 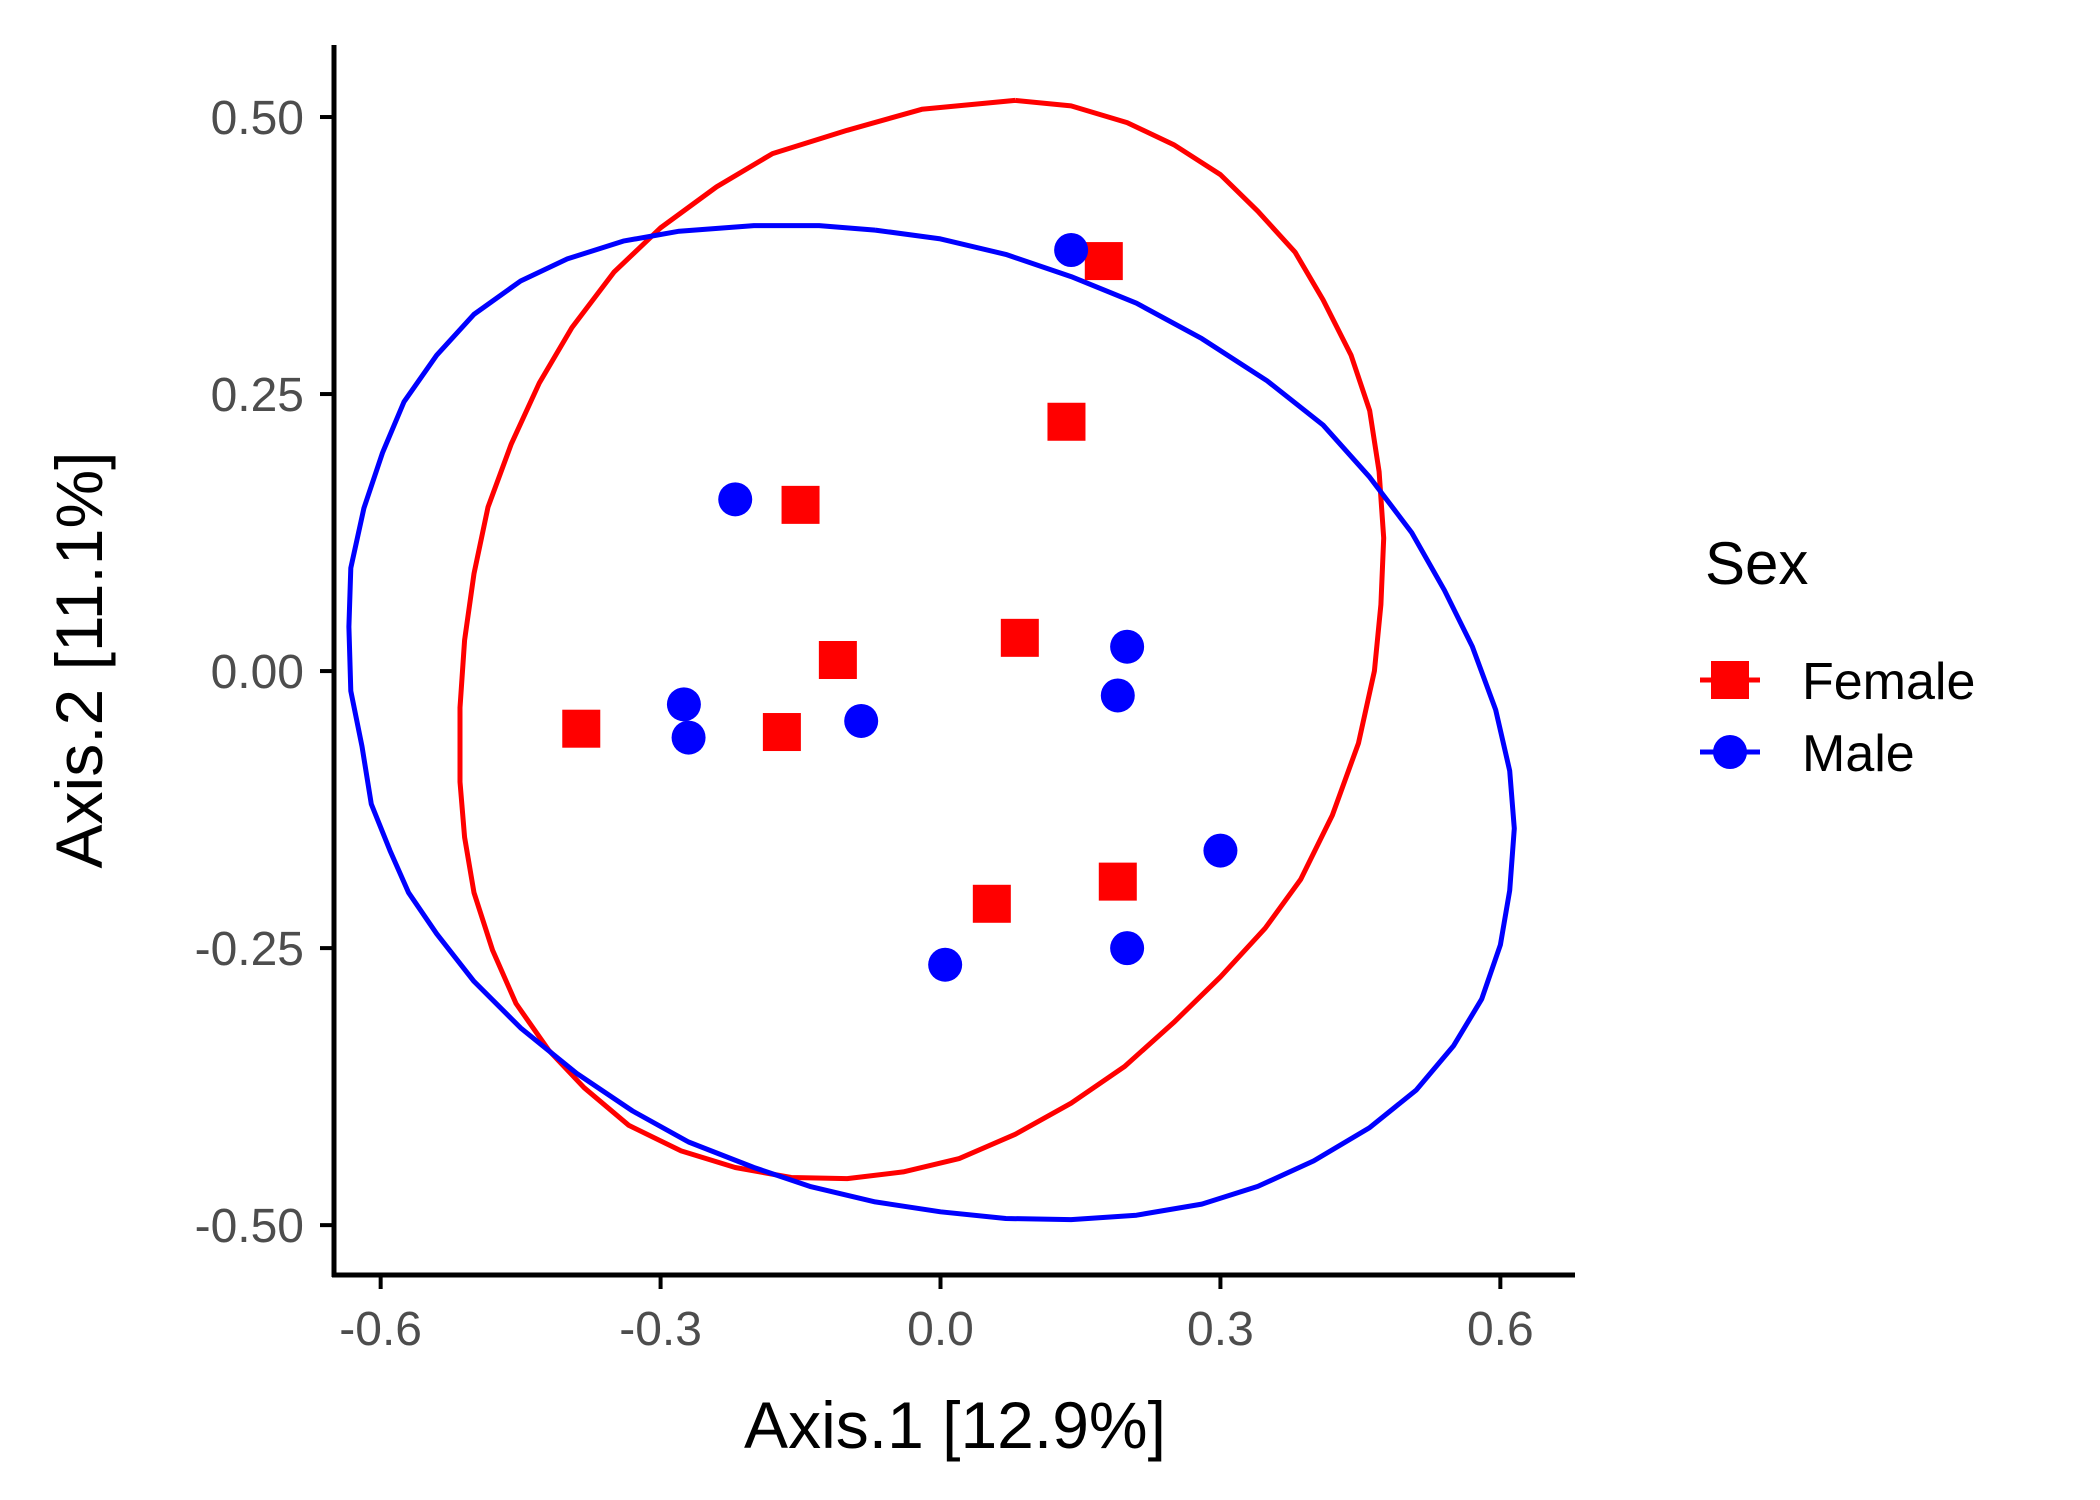 I want to click on legend-key-square, so click(x=1730, y=680).